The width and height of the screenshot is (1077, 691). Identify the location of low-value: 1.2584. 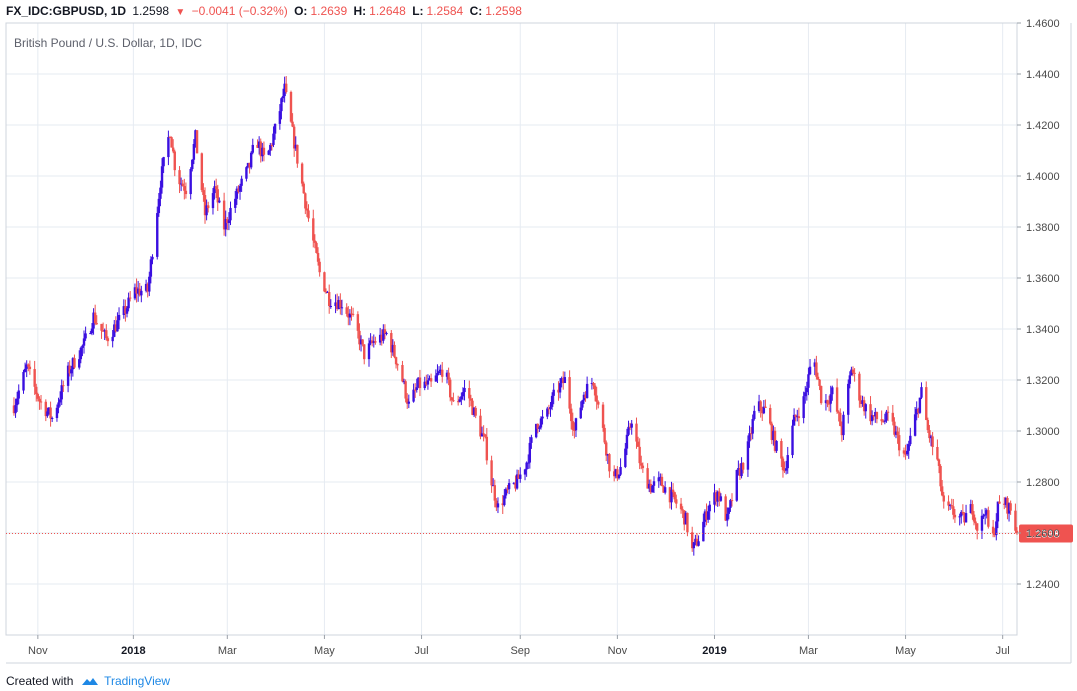
(445, 11).